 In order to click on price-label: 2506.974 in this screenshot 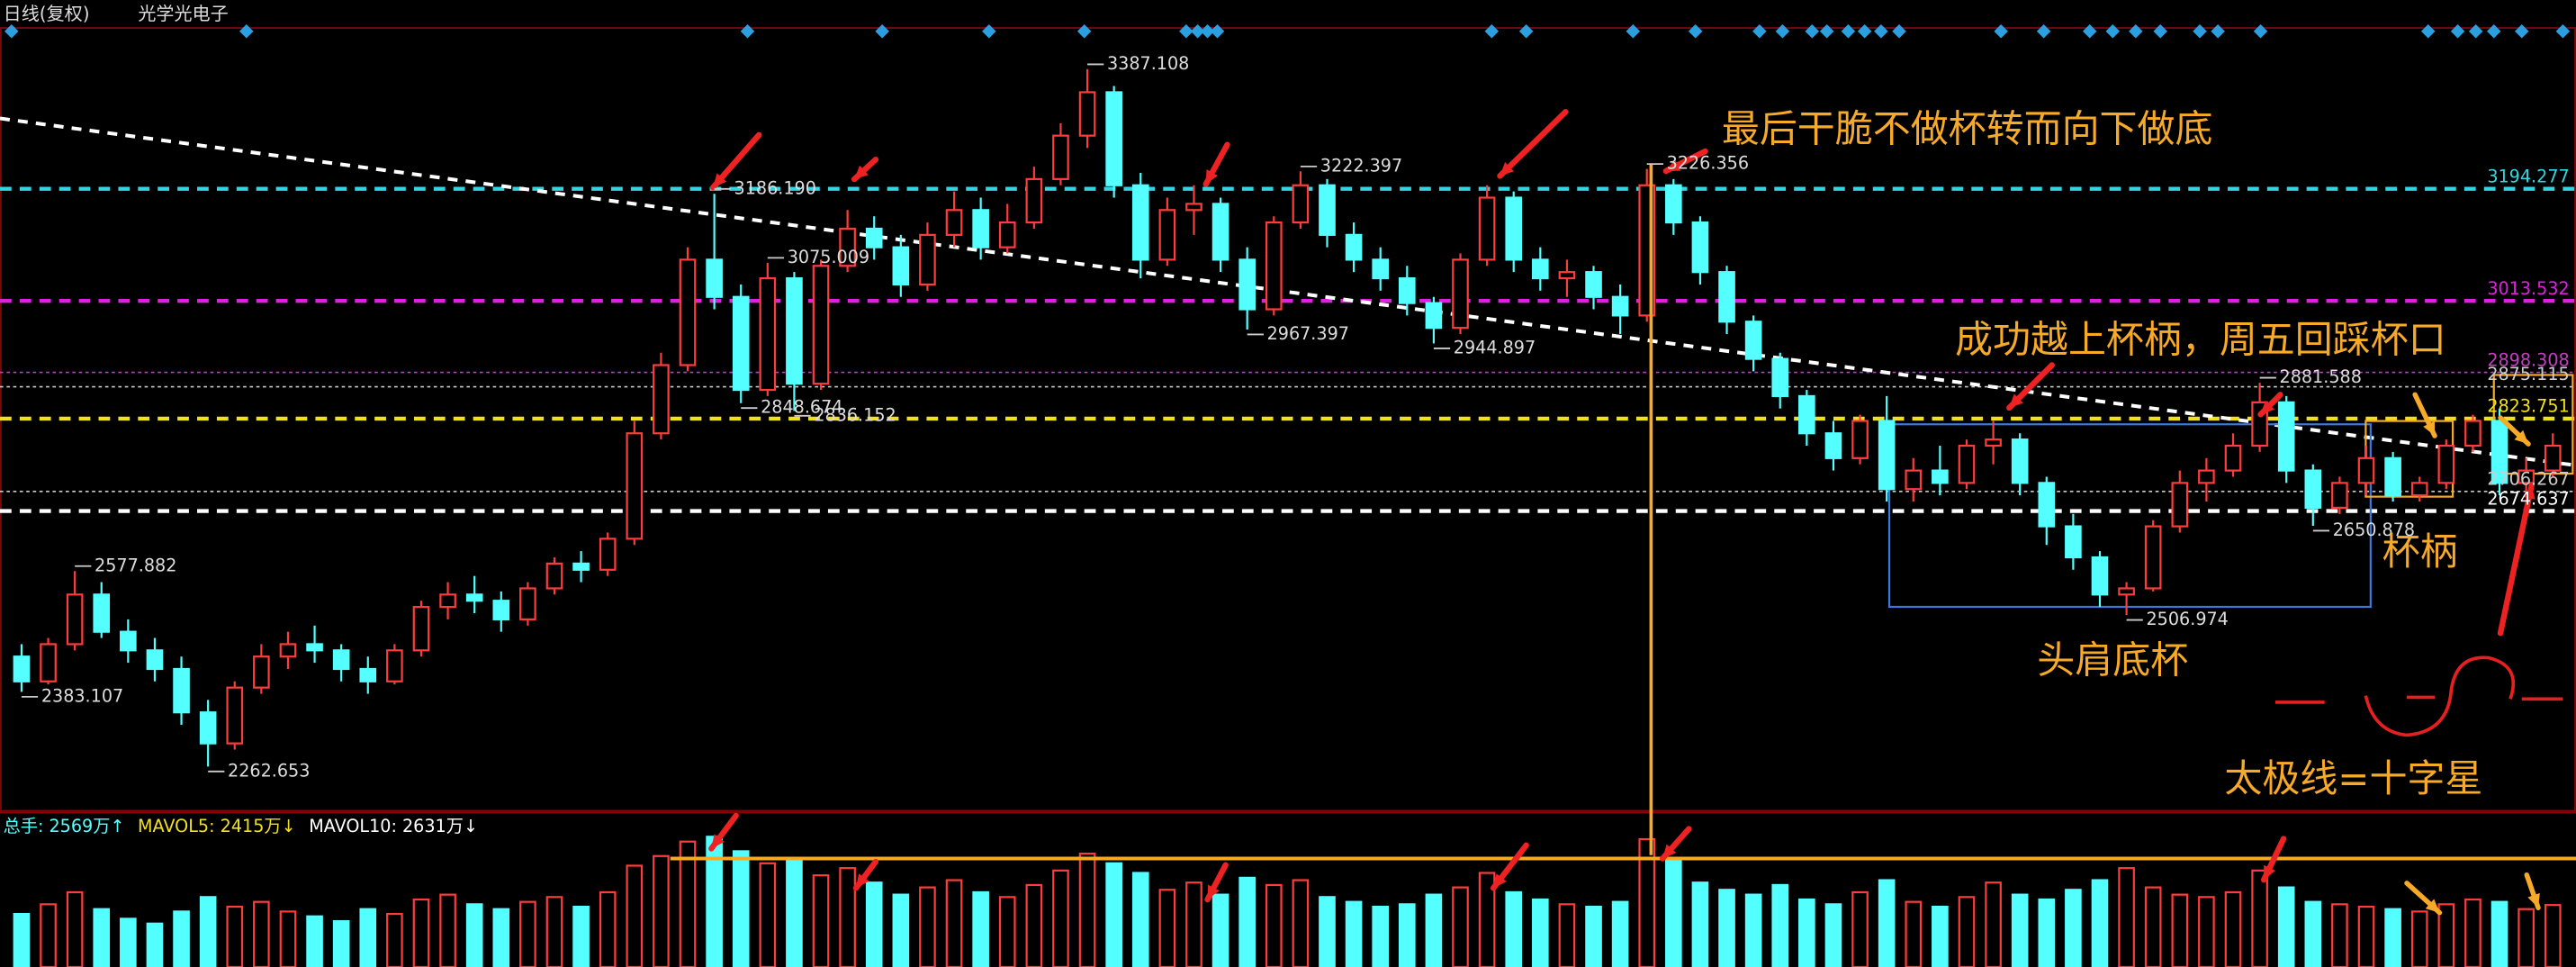, I will do `click(2187, 619)`.